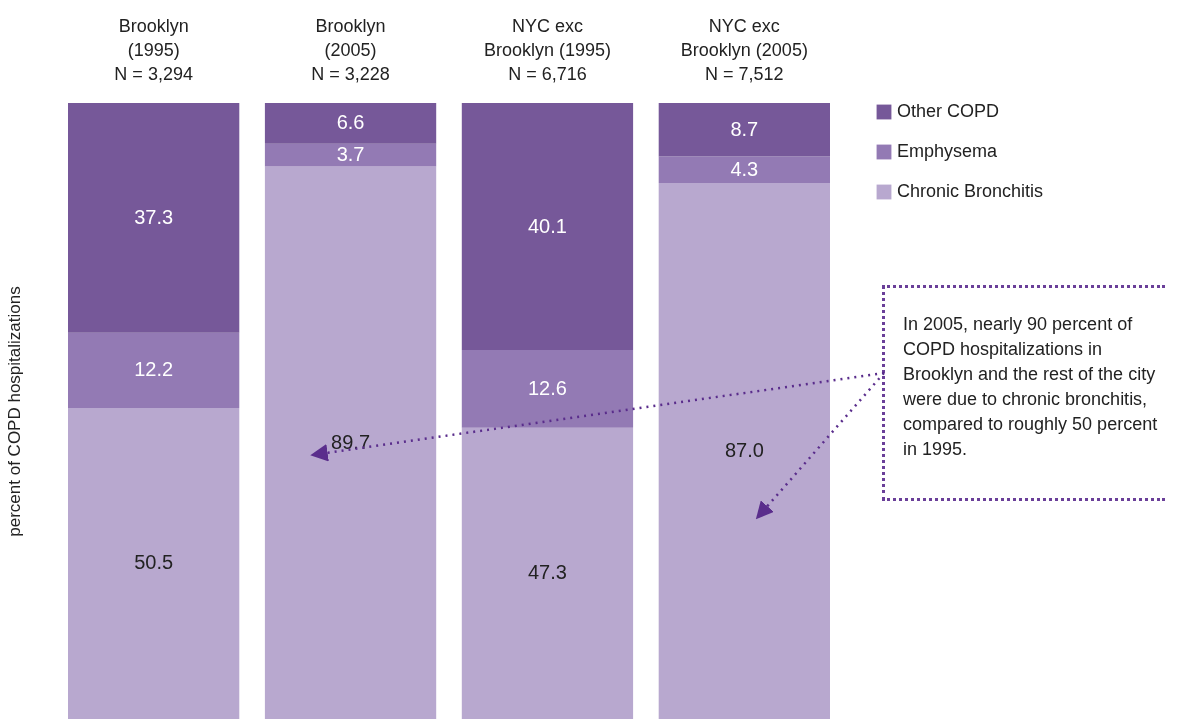 This screenshot has width=1186, height=719. I want to click on data-label: 37.3, so click(154, 216).